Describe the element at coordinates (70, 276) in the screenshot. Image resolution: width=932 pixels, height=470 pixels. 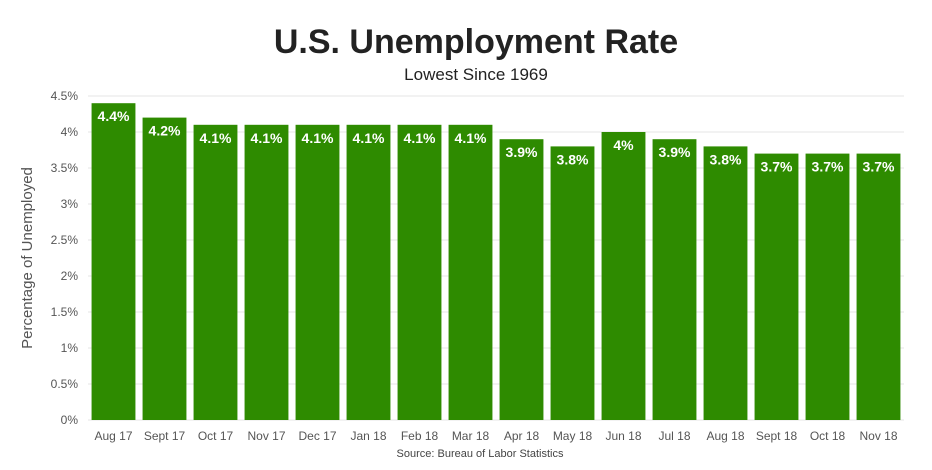
I see `y-tick-label: 2%` at that location.